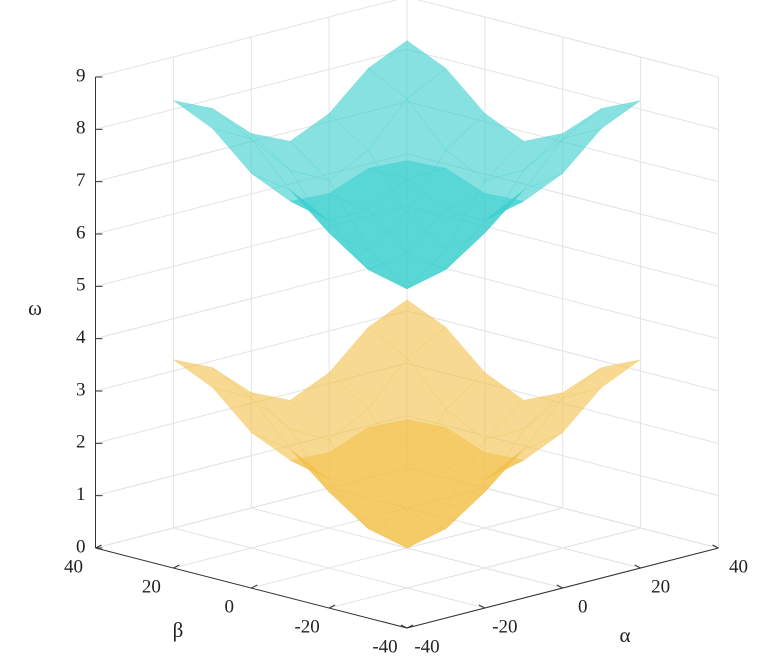 The image size is (784, 661). I want to click on z-tick-label: 6, so click(81, 232).